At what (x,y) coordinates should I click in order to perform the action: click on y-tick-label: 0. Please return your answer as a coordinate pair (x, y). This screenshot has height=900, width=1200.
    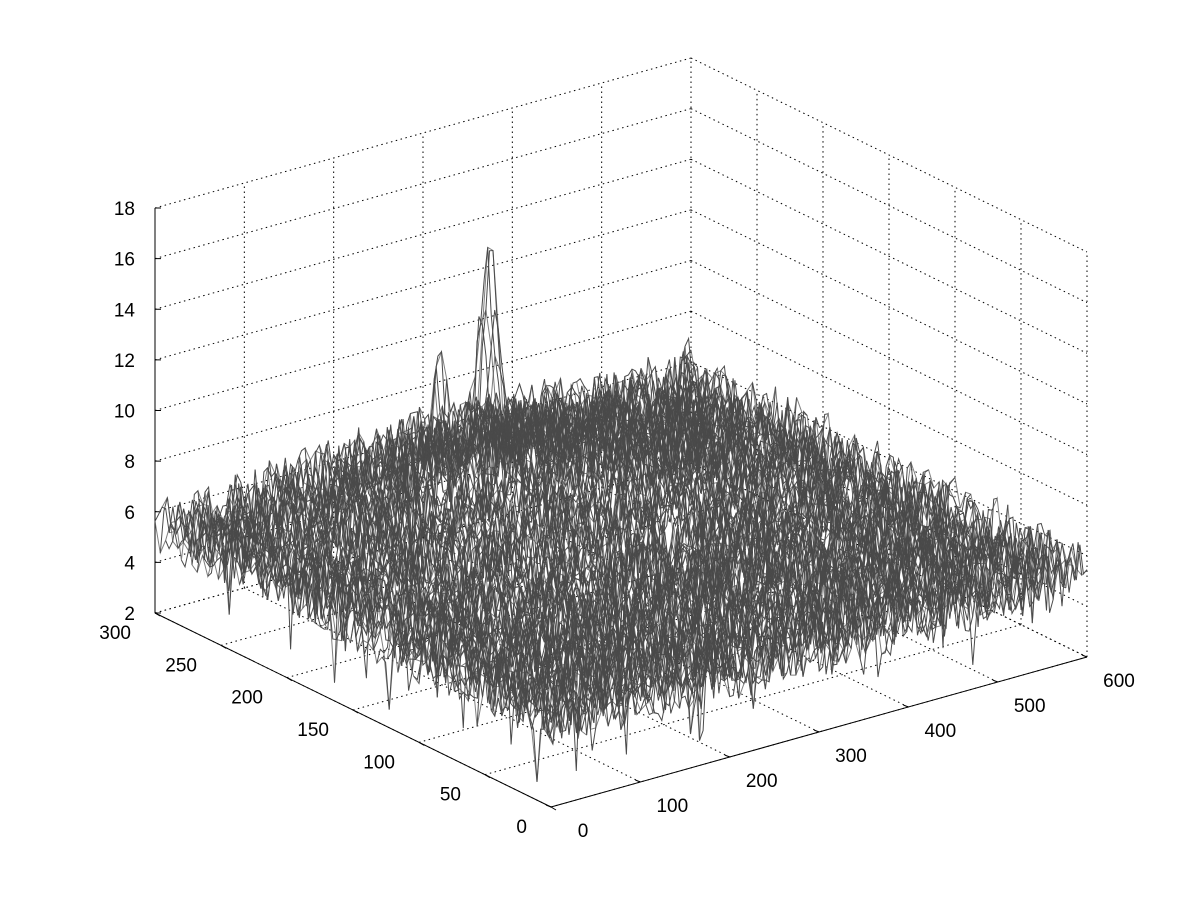
    Looking at the image, I should click on (521, 827).